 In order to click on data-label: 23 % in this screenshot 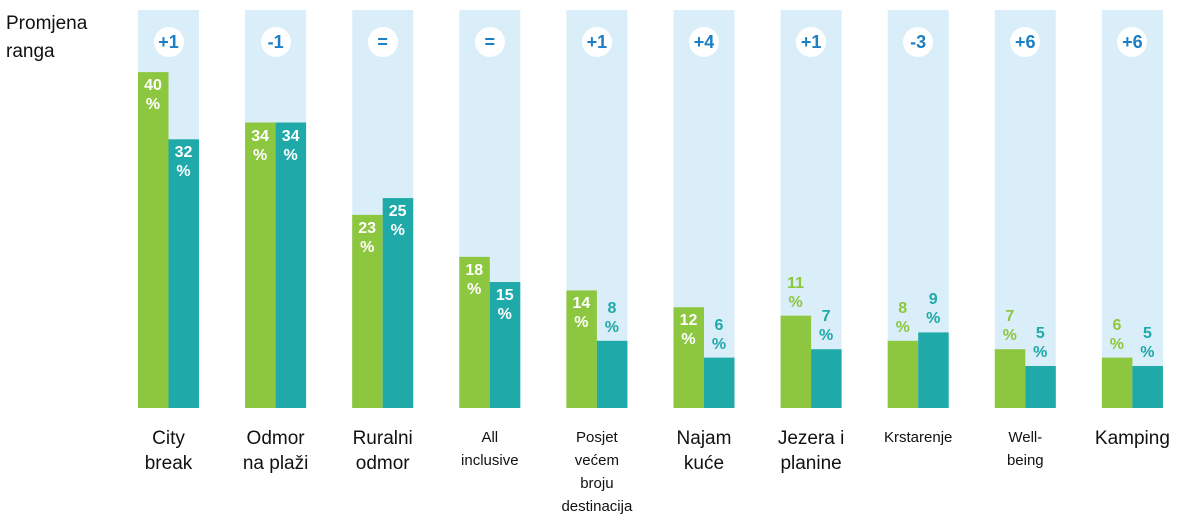, I will do `click(367, 237)`.